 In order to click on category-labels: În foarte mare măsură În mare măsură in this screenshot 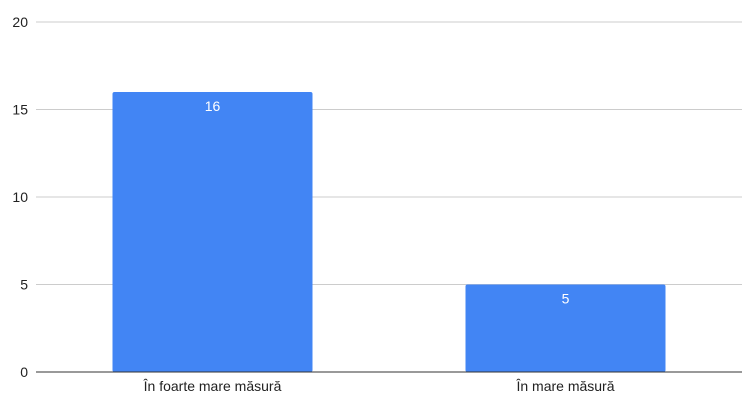, I will do `click(379, 386)`.